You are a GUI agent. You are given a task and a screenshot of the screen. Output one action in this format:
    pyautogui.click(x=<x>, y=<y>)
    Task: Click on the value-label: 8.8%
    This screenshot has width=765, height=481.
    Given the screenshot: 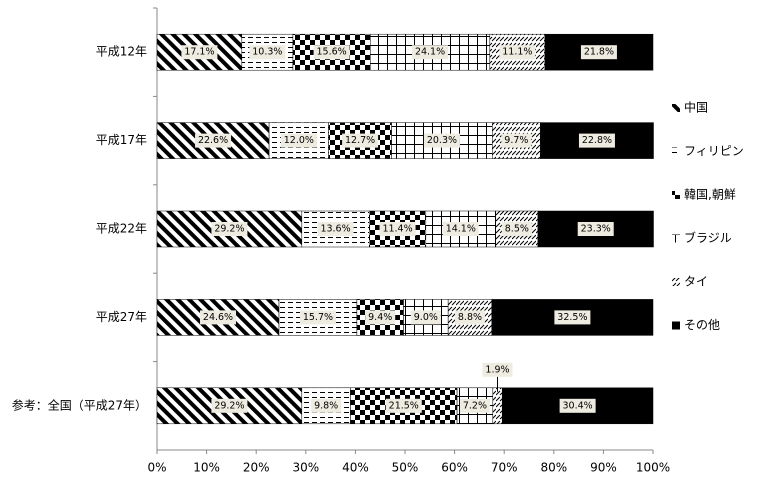 What is the action you would take?
    pyautogui.click(x=470, y=317)
    